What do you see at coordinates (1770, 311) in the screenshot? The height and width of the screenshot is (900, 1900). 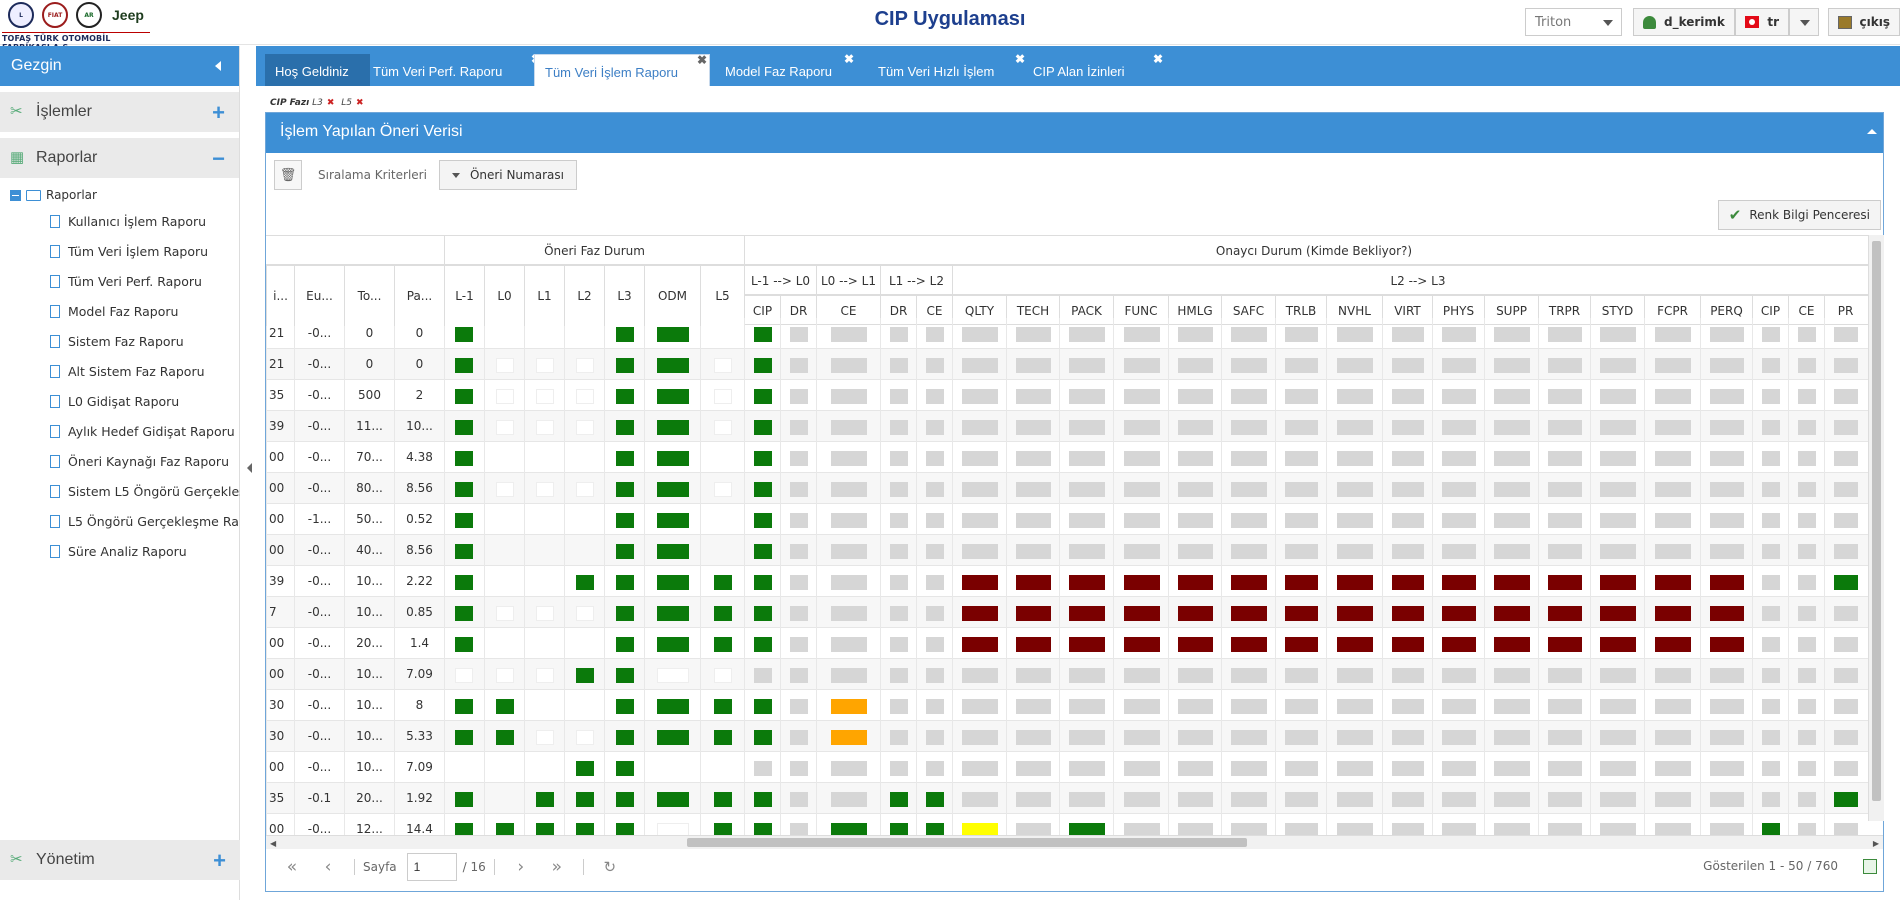 I see `column-header: CIP` at bounding box center [1770, 311].